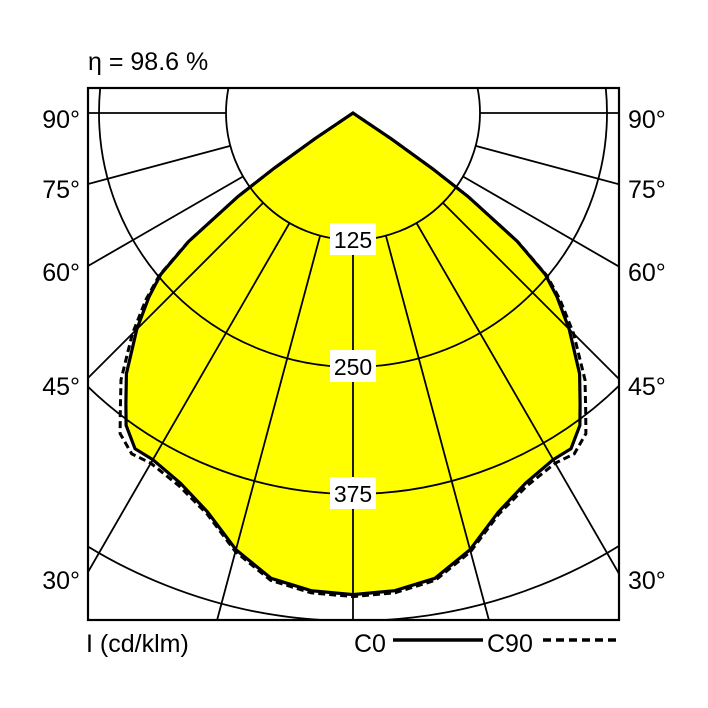 The height and width of the screenshot is (708, 708). I want to click on radial-line-75-left, so click(159, 165).